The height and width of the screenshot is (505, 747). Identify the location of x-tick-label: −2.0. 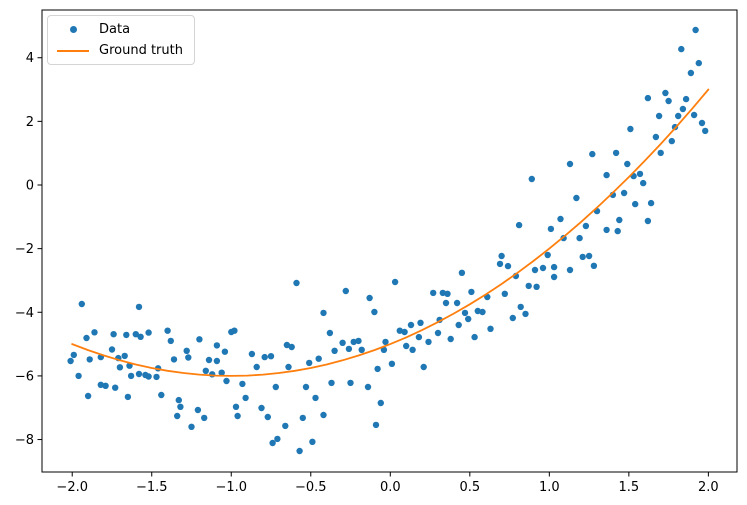
(72, 487).